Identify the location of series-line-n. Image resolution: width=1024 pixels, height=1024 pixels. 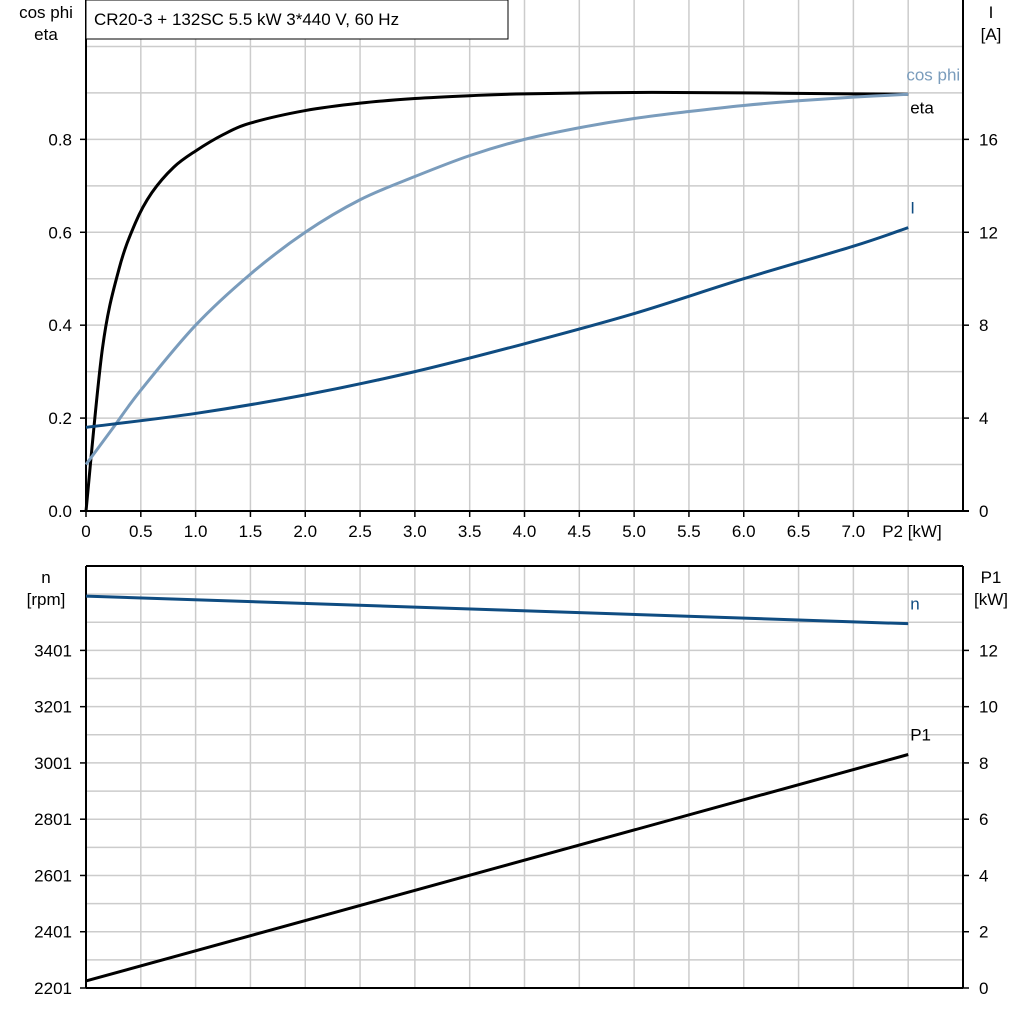
(497, 610).